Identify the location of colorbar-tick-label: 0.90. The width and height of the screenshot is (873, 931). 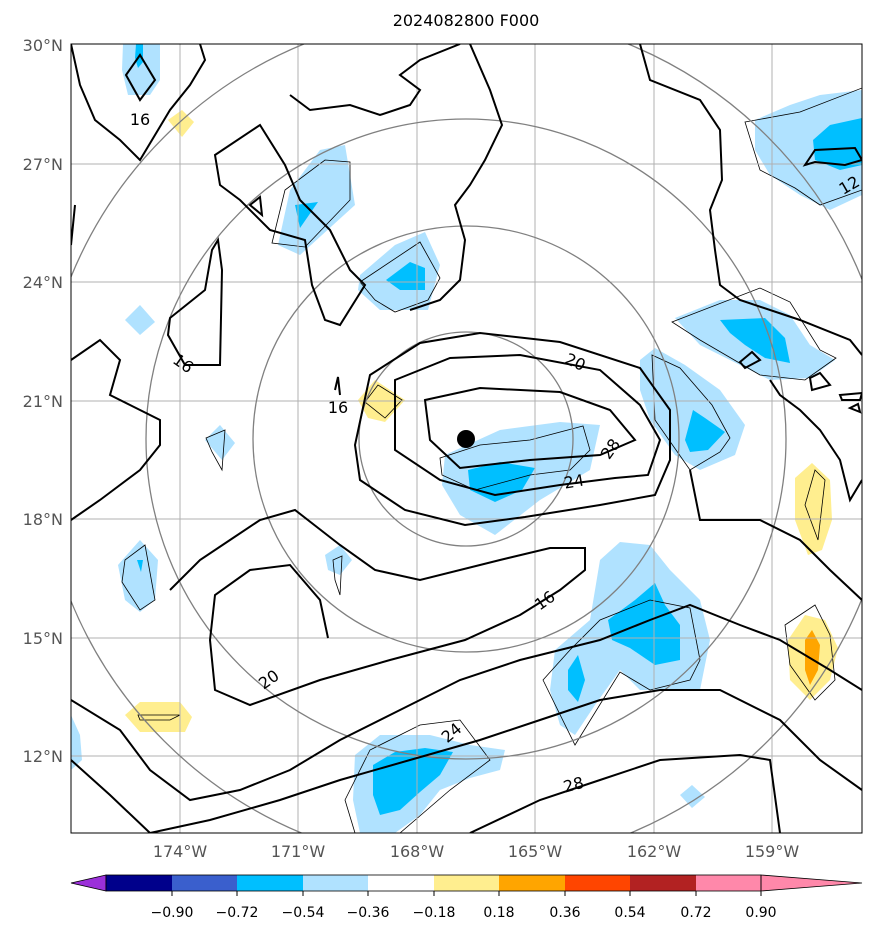
(760, 913).